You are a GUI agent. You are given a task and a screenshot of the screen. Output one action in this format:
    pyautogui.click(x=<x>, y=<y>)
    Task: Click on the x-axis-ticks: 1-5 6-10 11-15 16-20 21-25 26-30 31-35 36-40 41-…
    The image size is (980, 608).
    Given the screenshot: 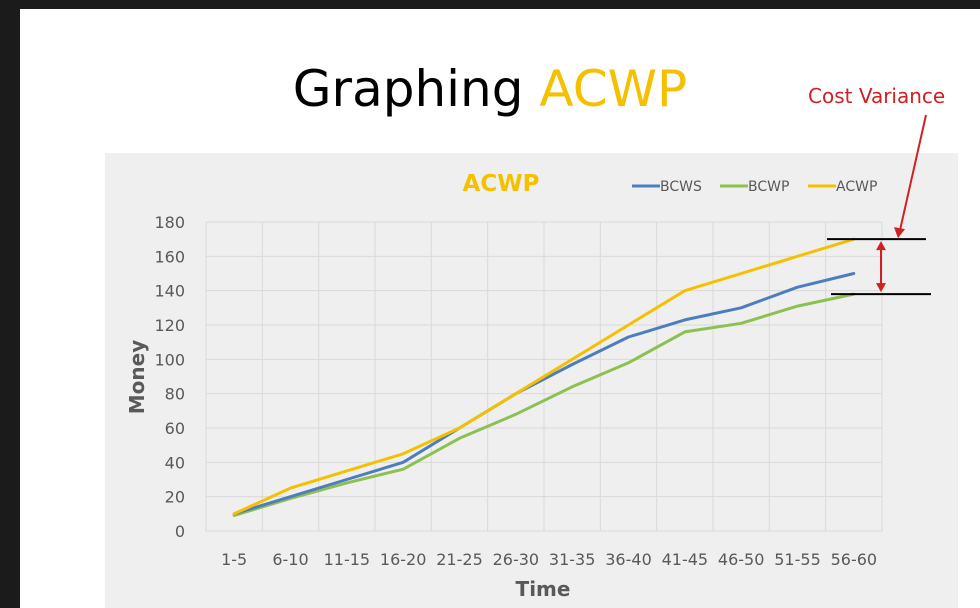 What is the action you would take?
    pyautogui.click(x=549, y=559)
    